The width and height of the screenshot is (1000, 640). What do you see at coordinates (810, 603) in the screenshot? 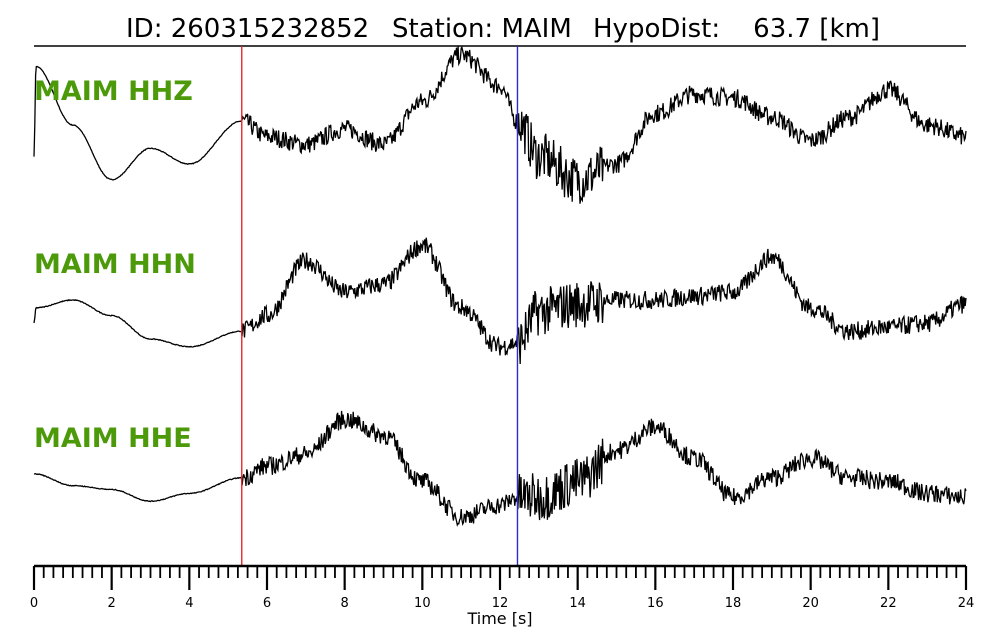
I see `x-tick-label: 20` at bounding box center [810, 603].